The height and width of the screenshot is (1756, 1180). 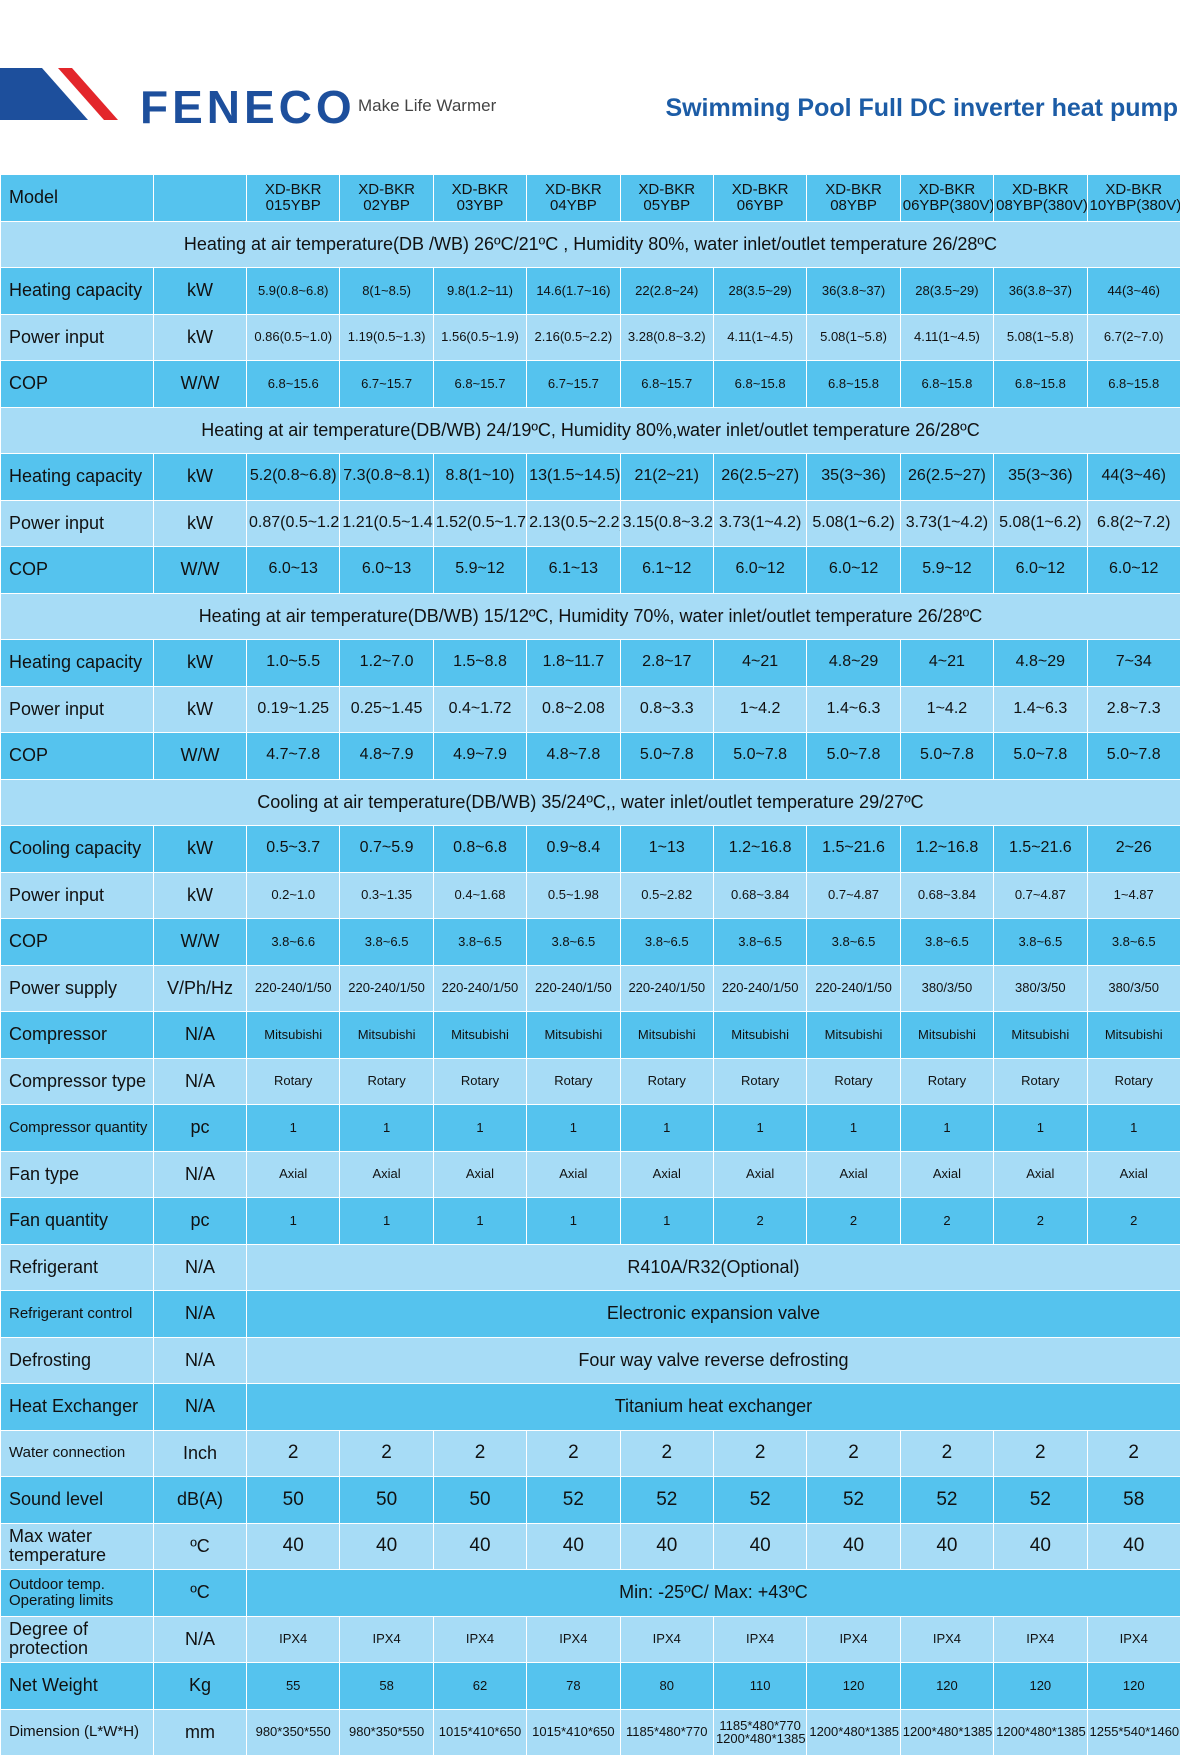 I want to click on cell-value: 55, so click(x=293, y=1686).